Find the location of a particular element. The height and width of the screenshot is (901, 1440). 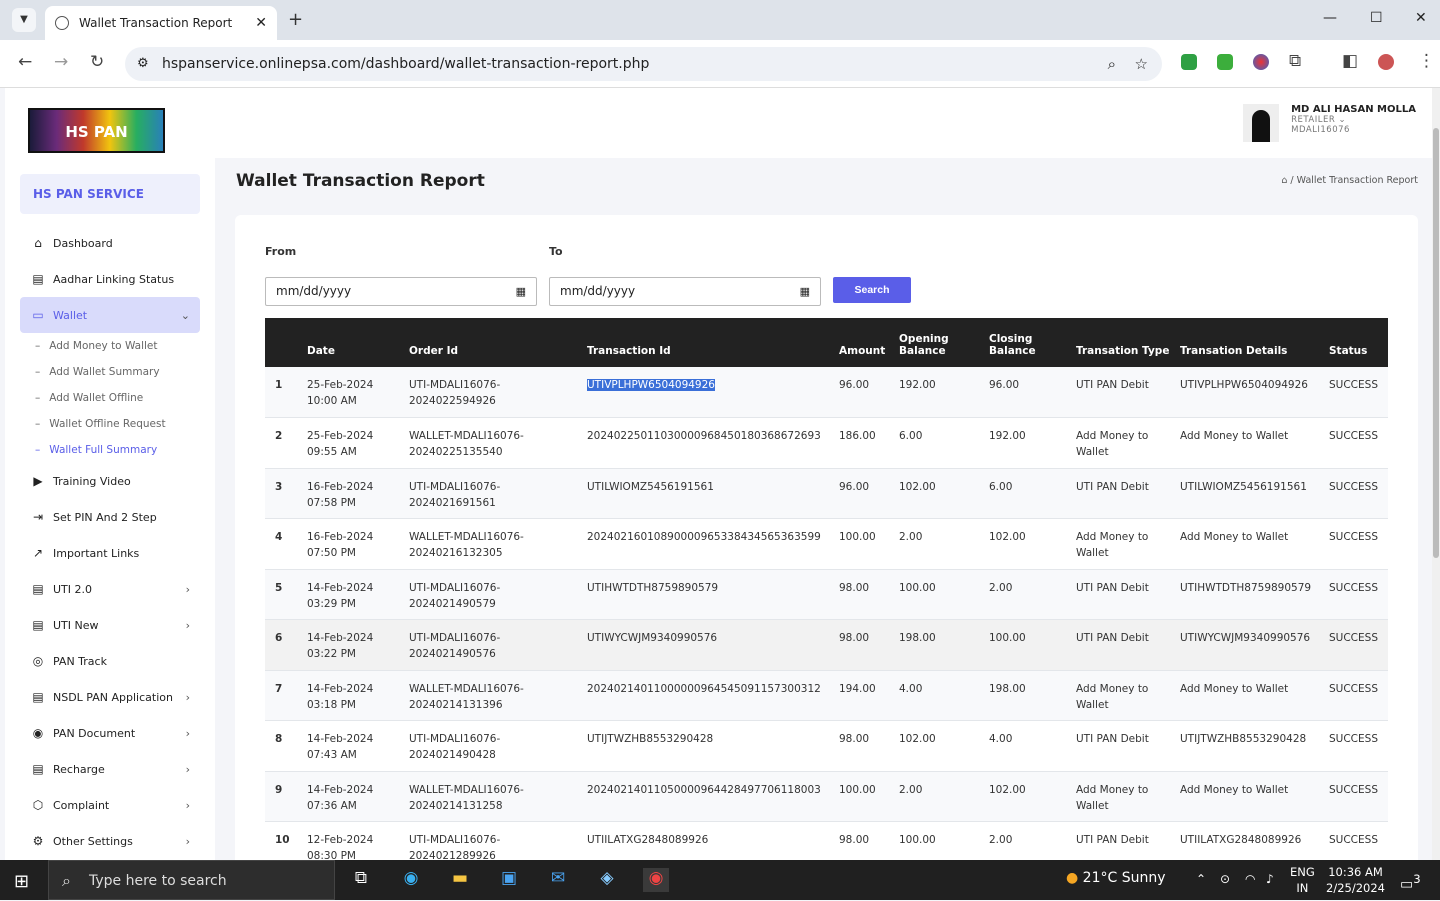

file-explorer-icon: ▬ is located at coordinates (460, 878).